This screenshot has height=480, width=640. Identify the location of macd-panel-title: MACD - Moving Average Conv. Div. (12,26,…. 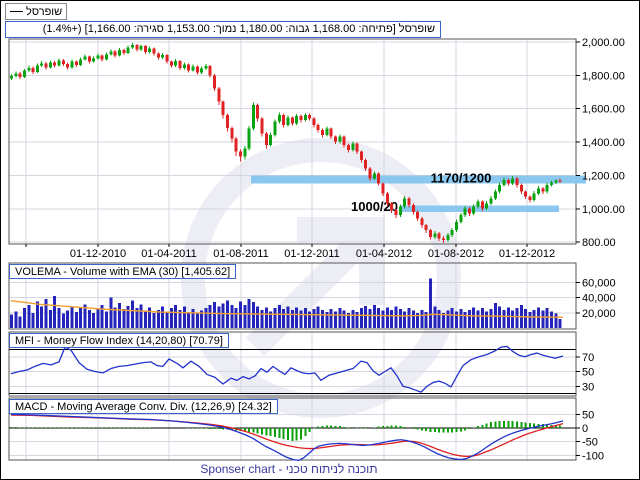
(143, 406).